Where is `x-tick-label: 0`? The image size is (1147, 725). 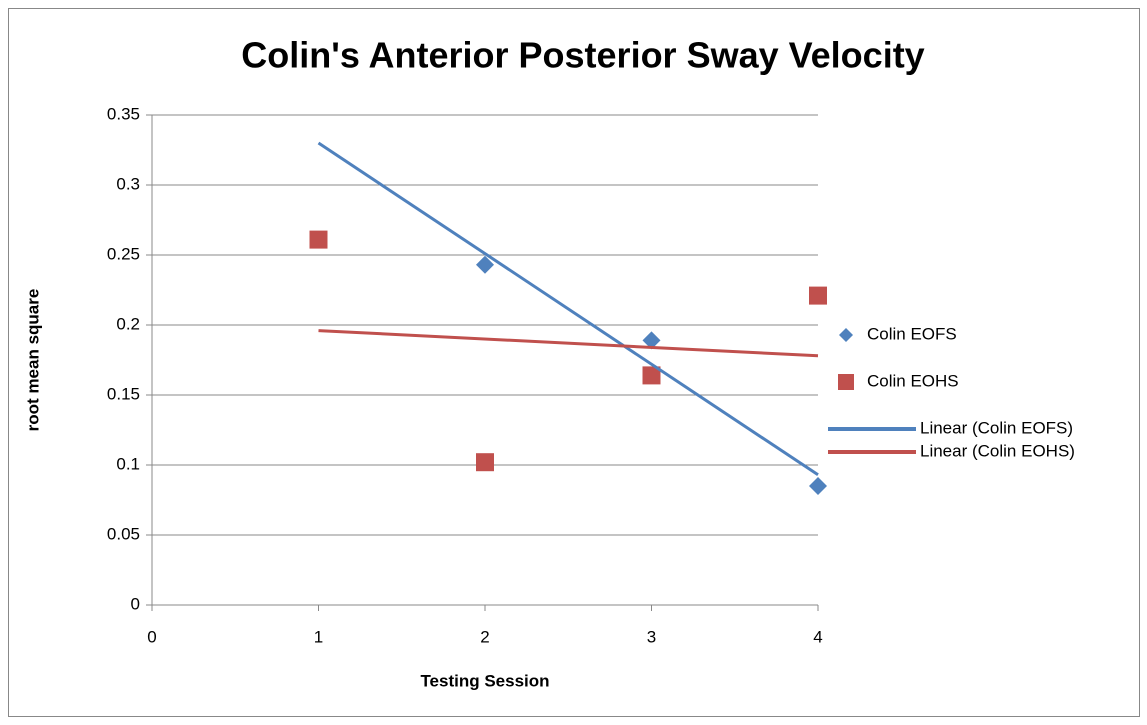
x-tick-label: 0 is located at coordinates (151, 636).